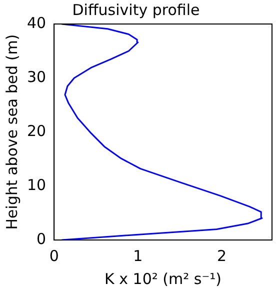 This screenshot has width=279, height=293. What do you see at coordinates (36, 185) in the screenshot?
I see `y-tick-label: 10` at bounding box center [36, 185].